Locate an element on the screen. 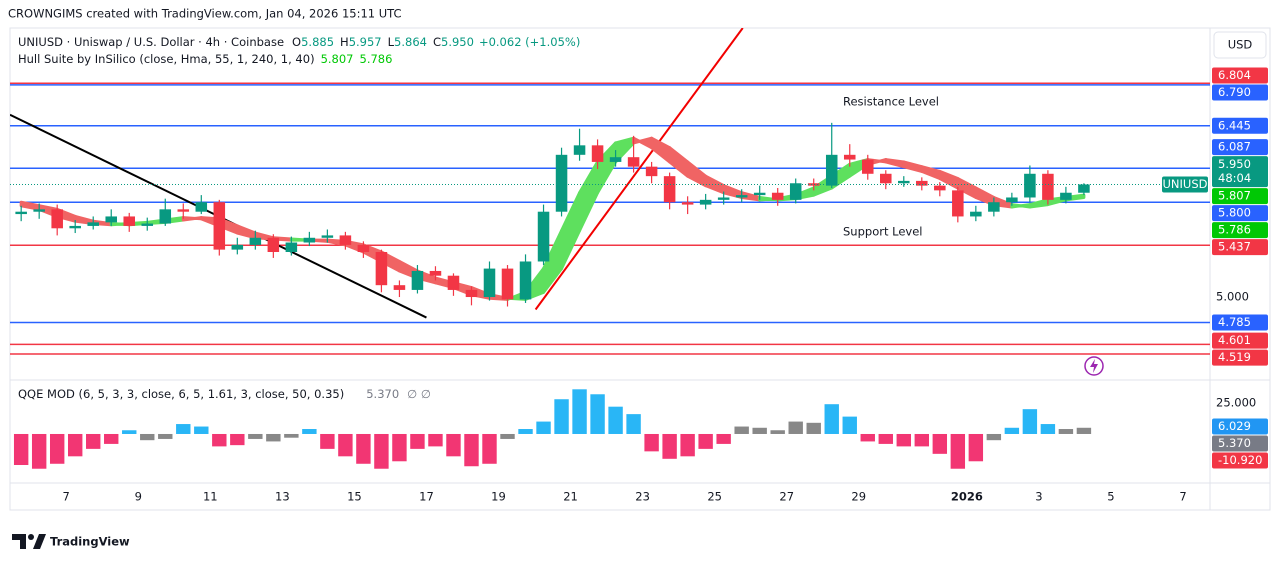 This screenshot has height=571, width=1281. x-tick-label: 9 is located at coordinates (138, 497).